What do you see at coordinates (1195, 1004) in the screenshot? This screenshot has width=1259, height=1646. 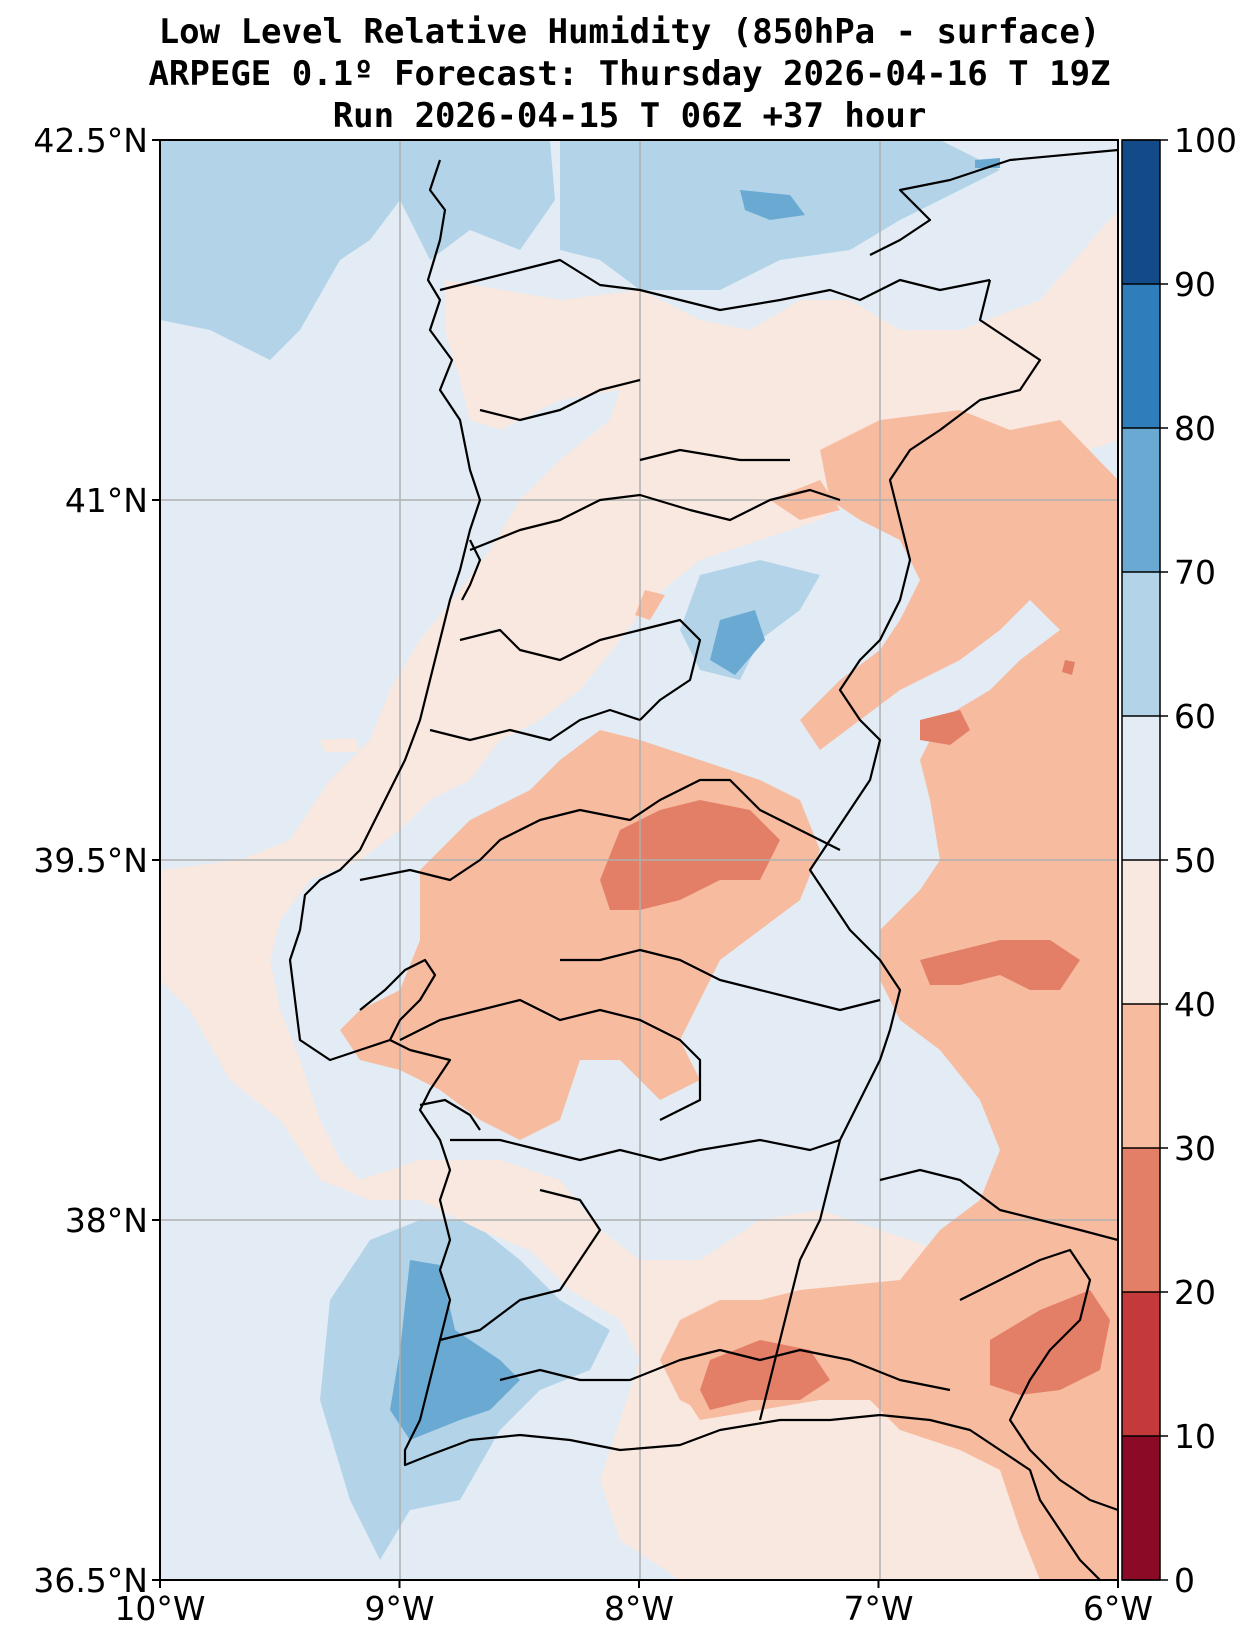 I see `colorbar-tick-label: 40` at bounding box center [1195, 1004].